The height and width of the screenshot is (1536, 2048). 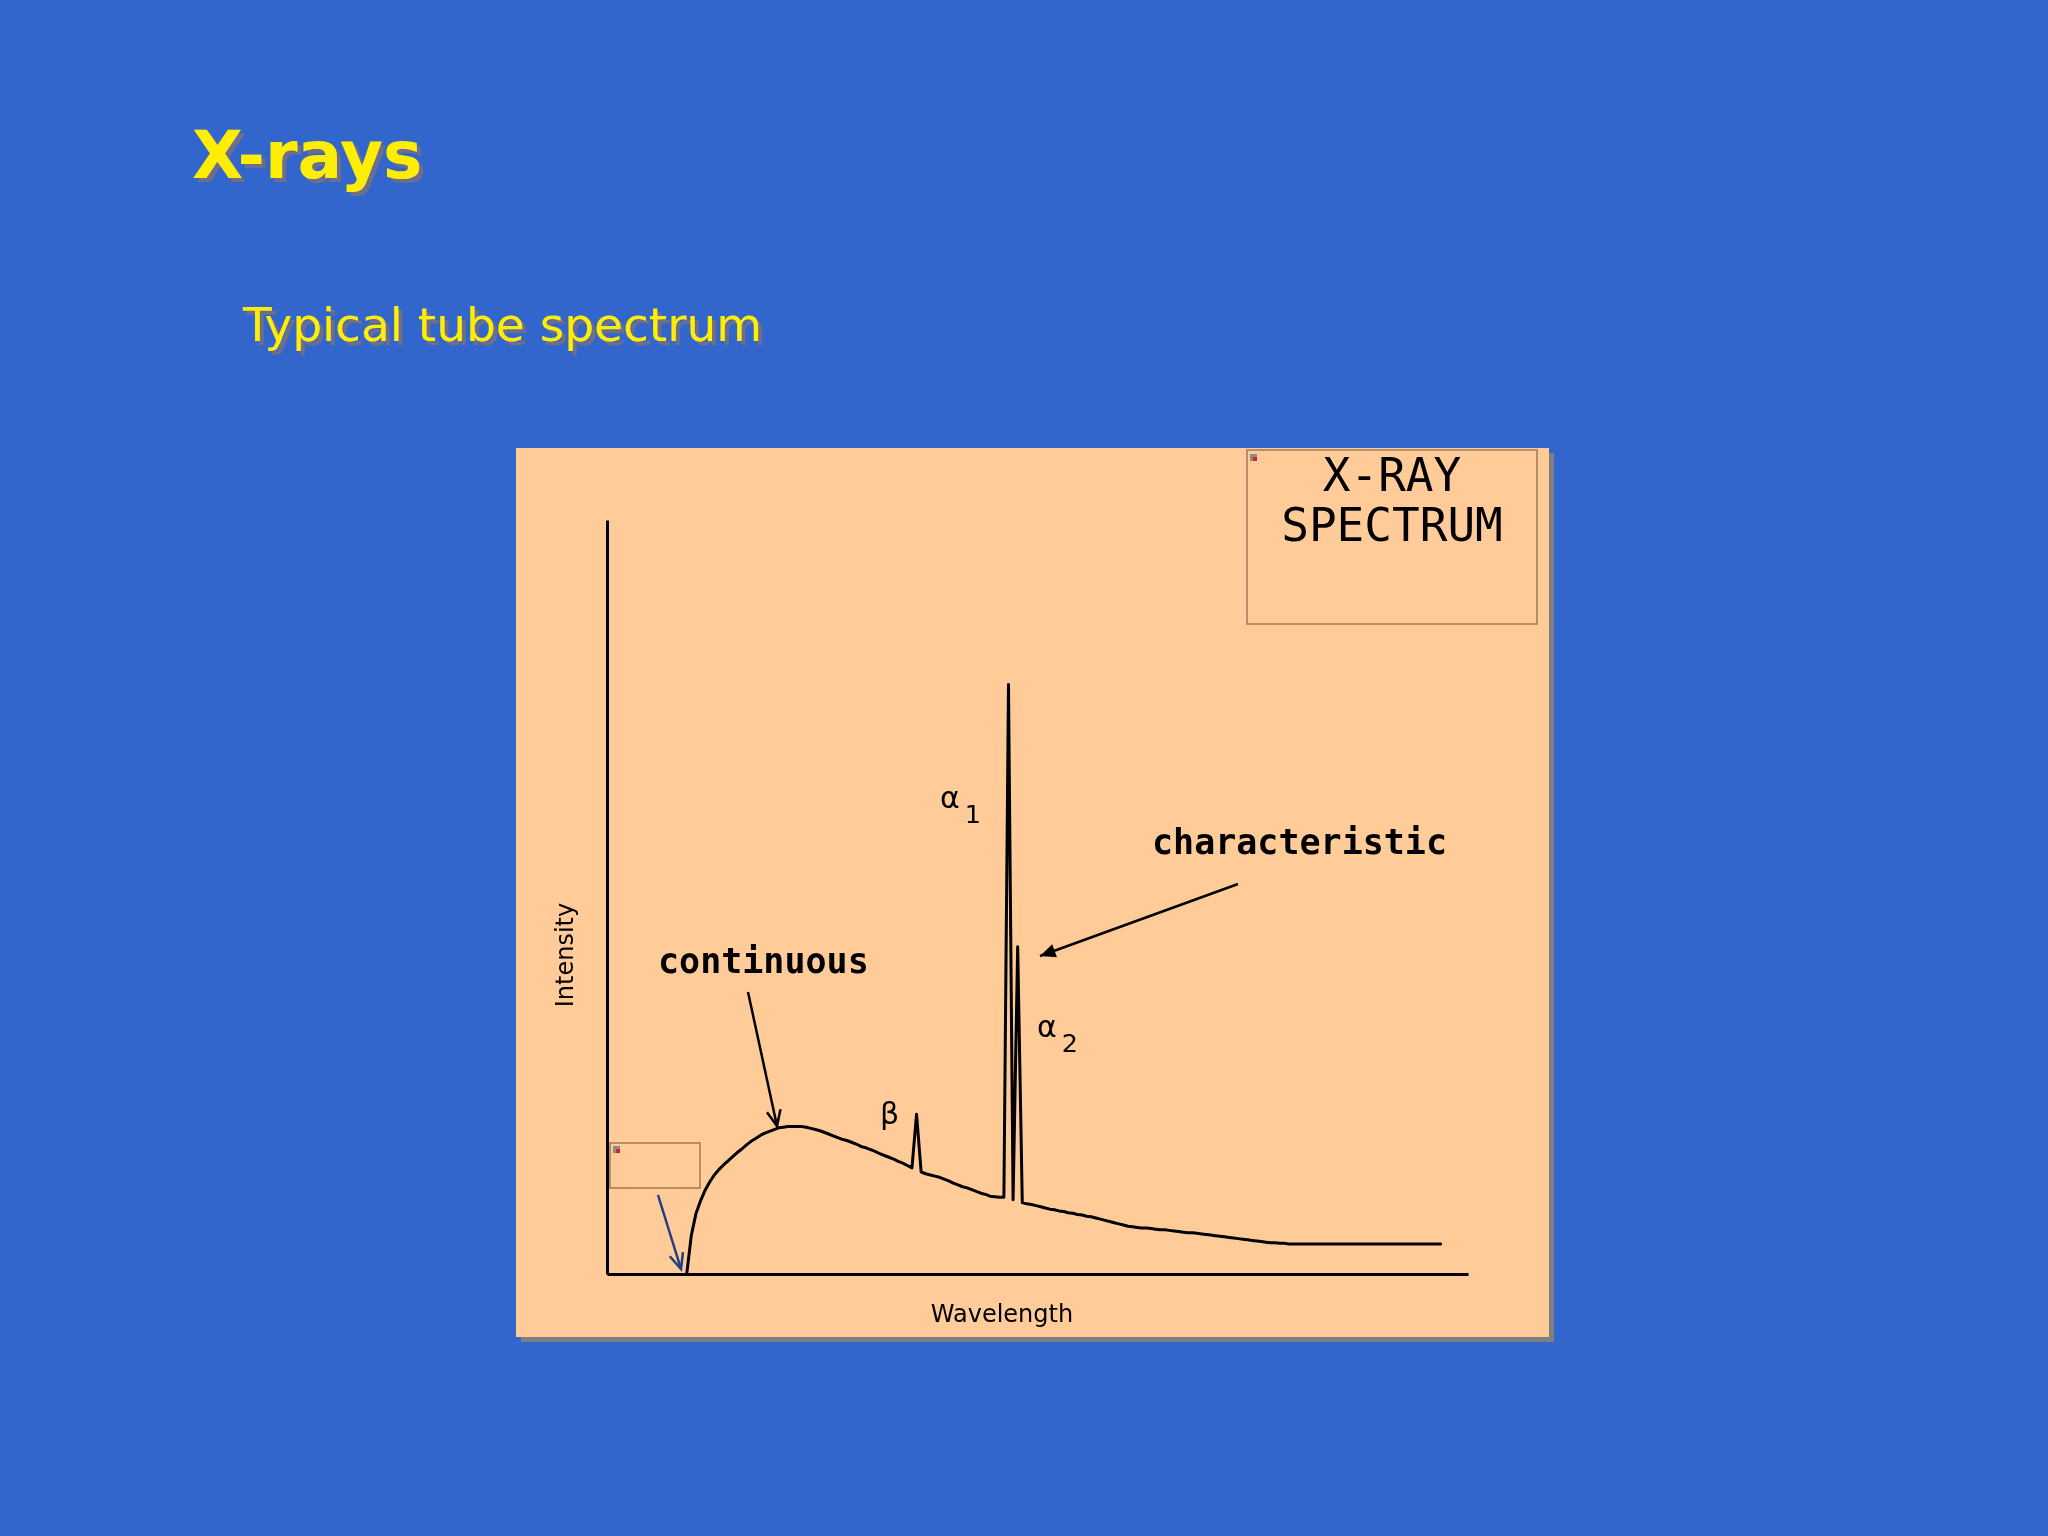 I want to click on text: X-RAY SPECTRUM, so click(x=1392, y=500).